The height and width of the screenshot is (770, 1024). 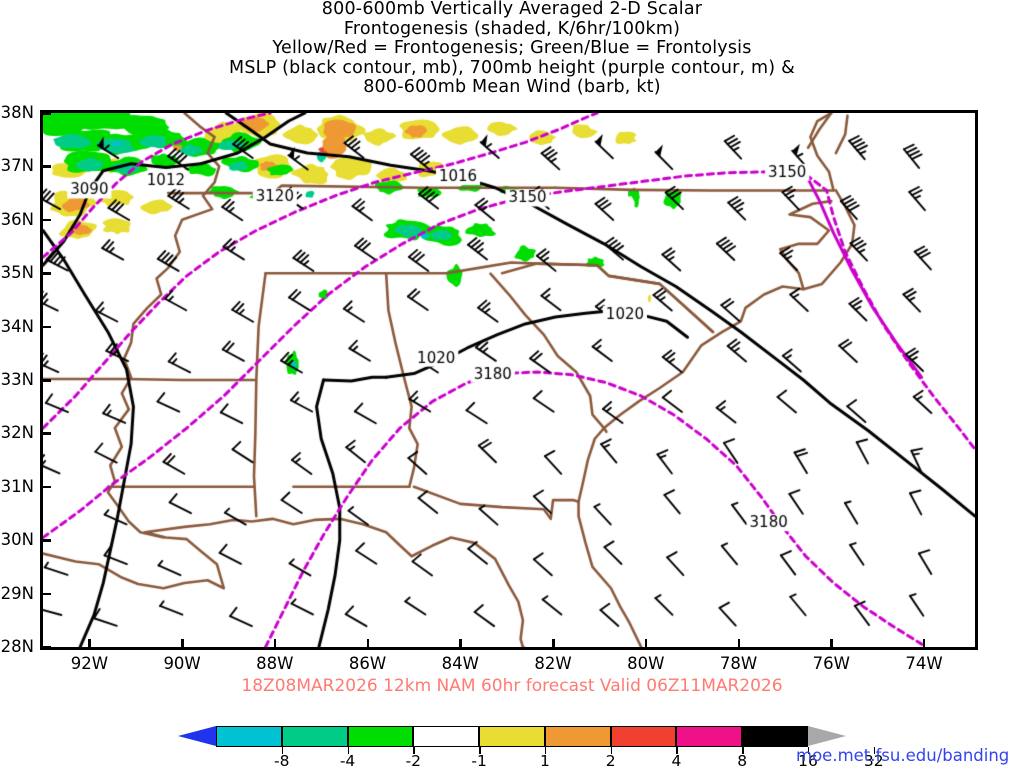 I want to click on x-axis-label: 80W, so click(x=646, y=663).